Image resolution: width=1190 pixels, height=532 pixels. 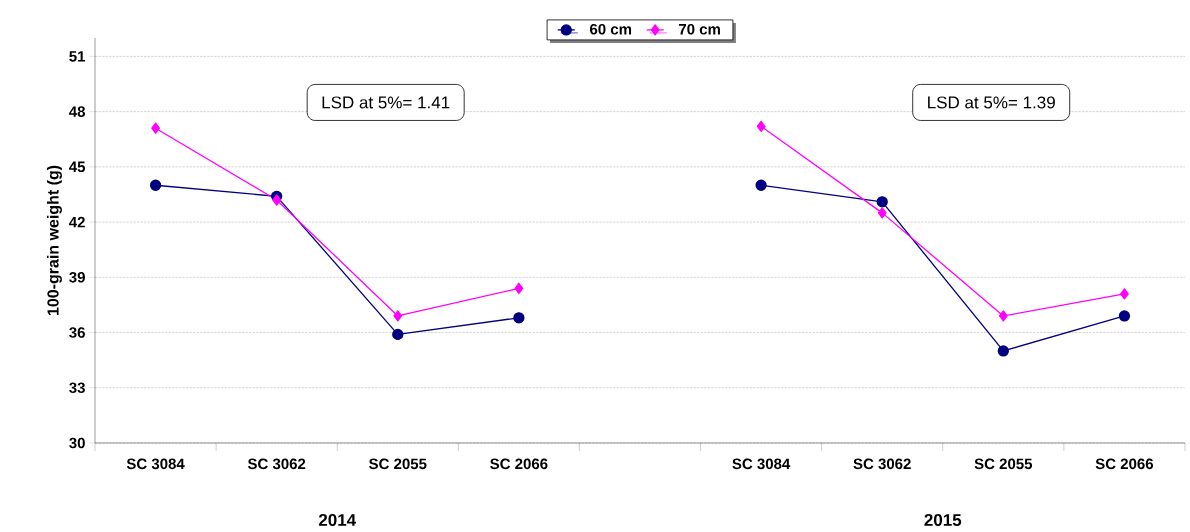 I want to click on y-tick-label: 36, so click(x=77, y=332).